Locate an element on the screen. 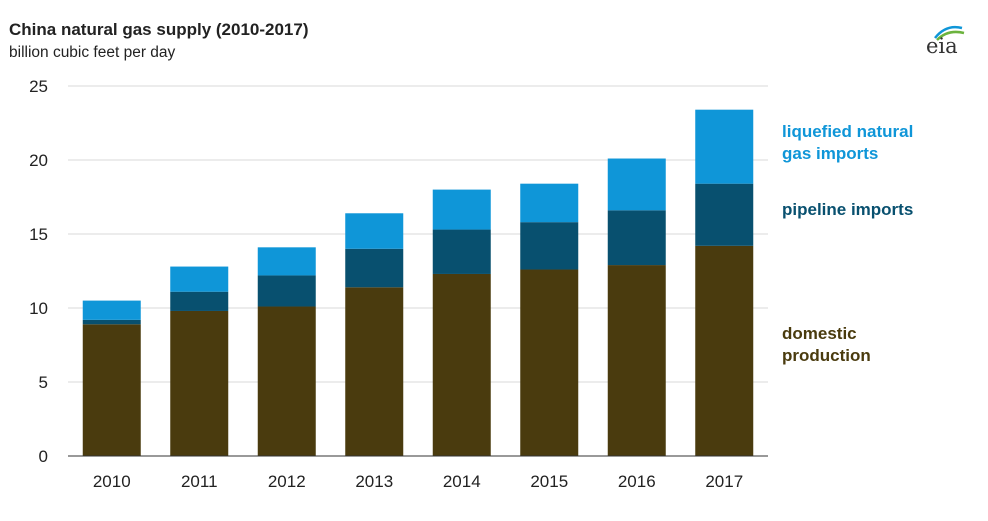 This screenshot has height=521, width=988. chart-title: China natural gas supply (2010-2017) is located at coordinates (159, 29).